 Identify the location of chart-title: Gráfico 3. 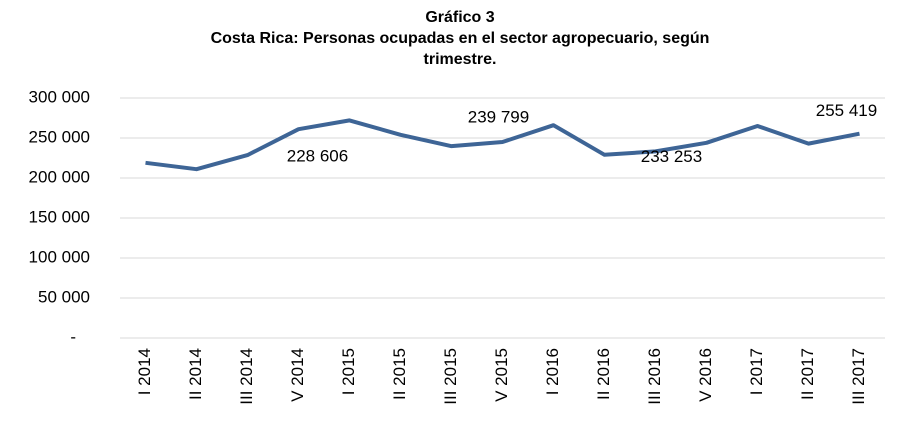
(459, 17).